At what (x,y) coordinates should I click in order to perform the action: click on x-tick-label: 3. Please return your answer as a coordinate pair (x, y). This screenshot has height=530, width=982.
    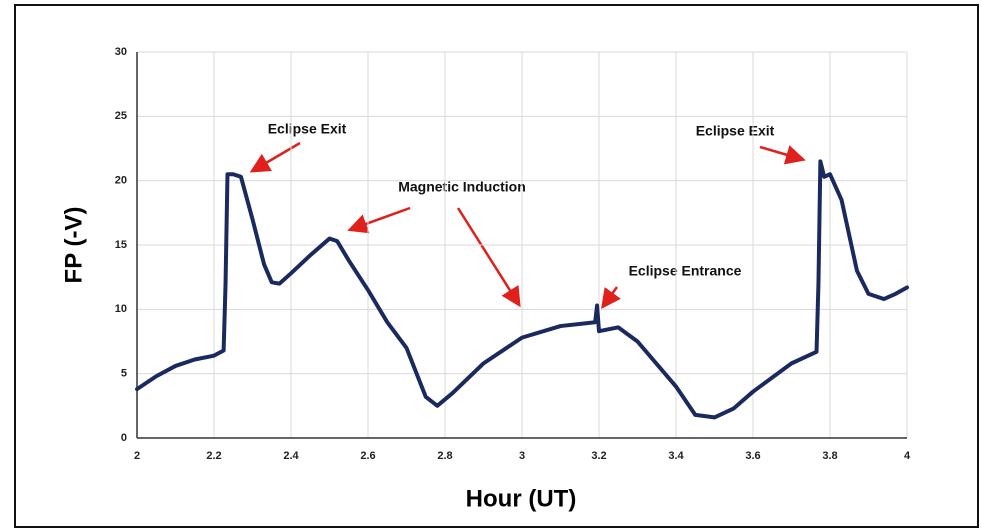
    Looking at the image, I should click on (522, 456).